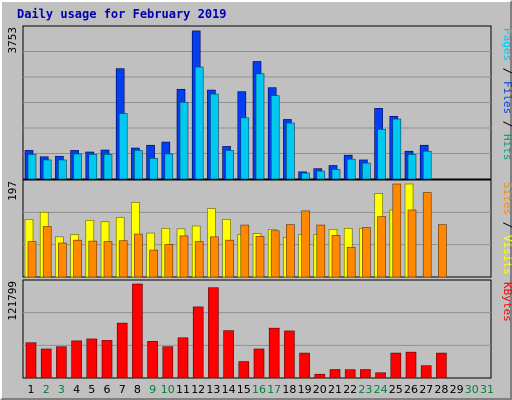 This screenshot has height=400, width=512. What do you see at coordinates (411, 389) in the screenshot?
I see `x-tick-label: 26` at bounding box center [411, 389].